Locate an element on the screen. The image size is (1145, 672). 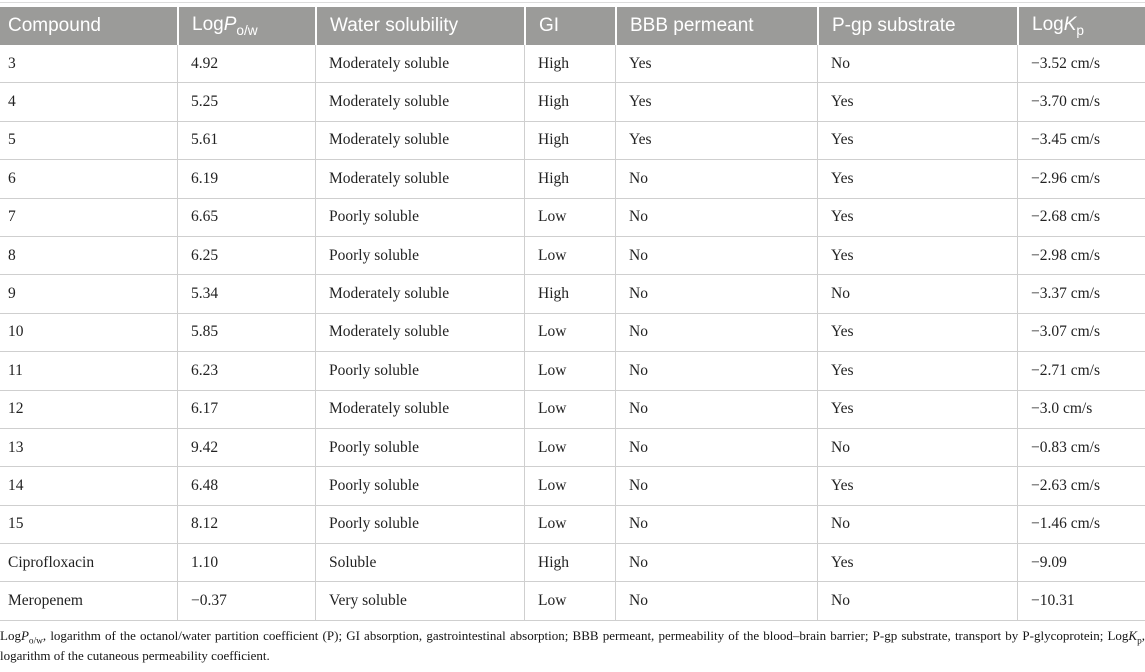
column-header-solubility: Water solubility is located at coordinates (419, 26).